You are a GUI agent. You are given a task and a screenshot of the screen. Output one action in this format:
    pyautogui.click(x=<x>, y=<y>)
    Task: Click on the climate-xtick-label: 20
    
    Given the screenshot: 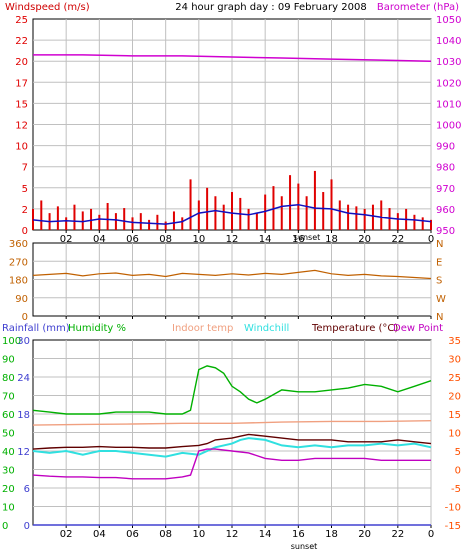 What is the action you would take?
    pyautogui.click(x=364, y=534)
    